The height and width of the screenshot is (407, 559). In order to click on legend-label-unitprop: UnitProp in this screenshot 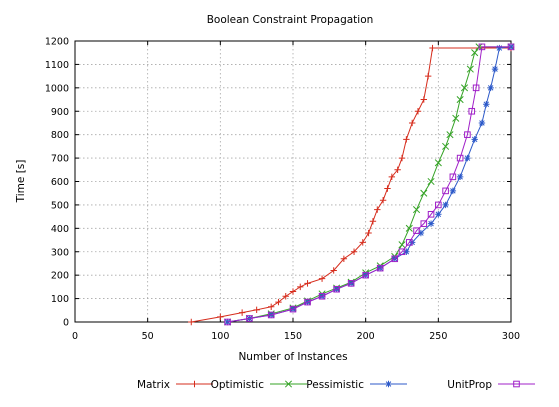, I will do `click(469, 385)`.